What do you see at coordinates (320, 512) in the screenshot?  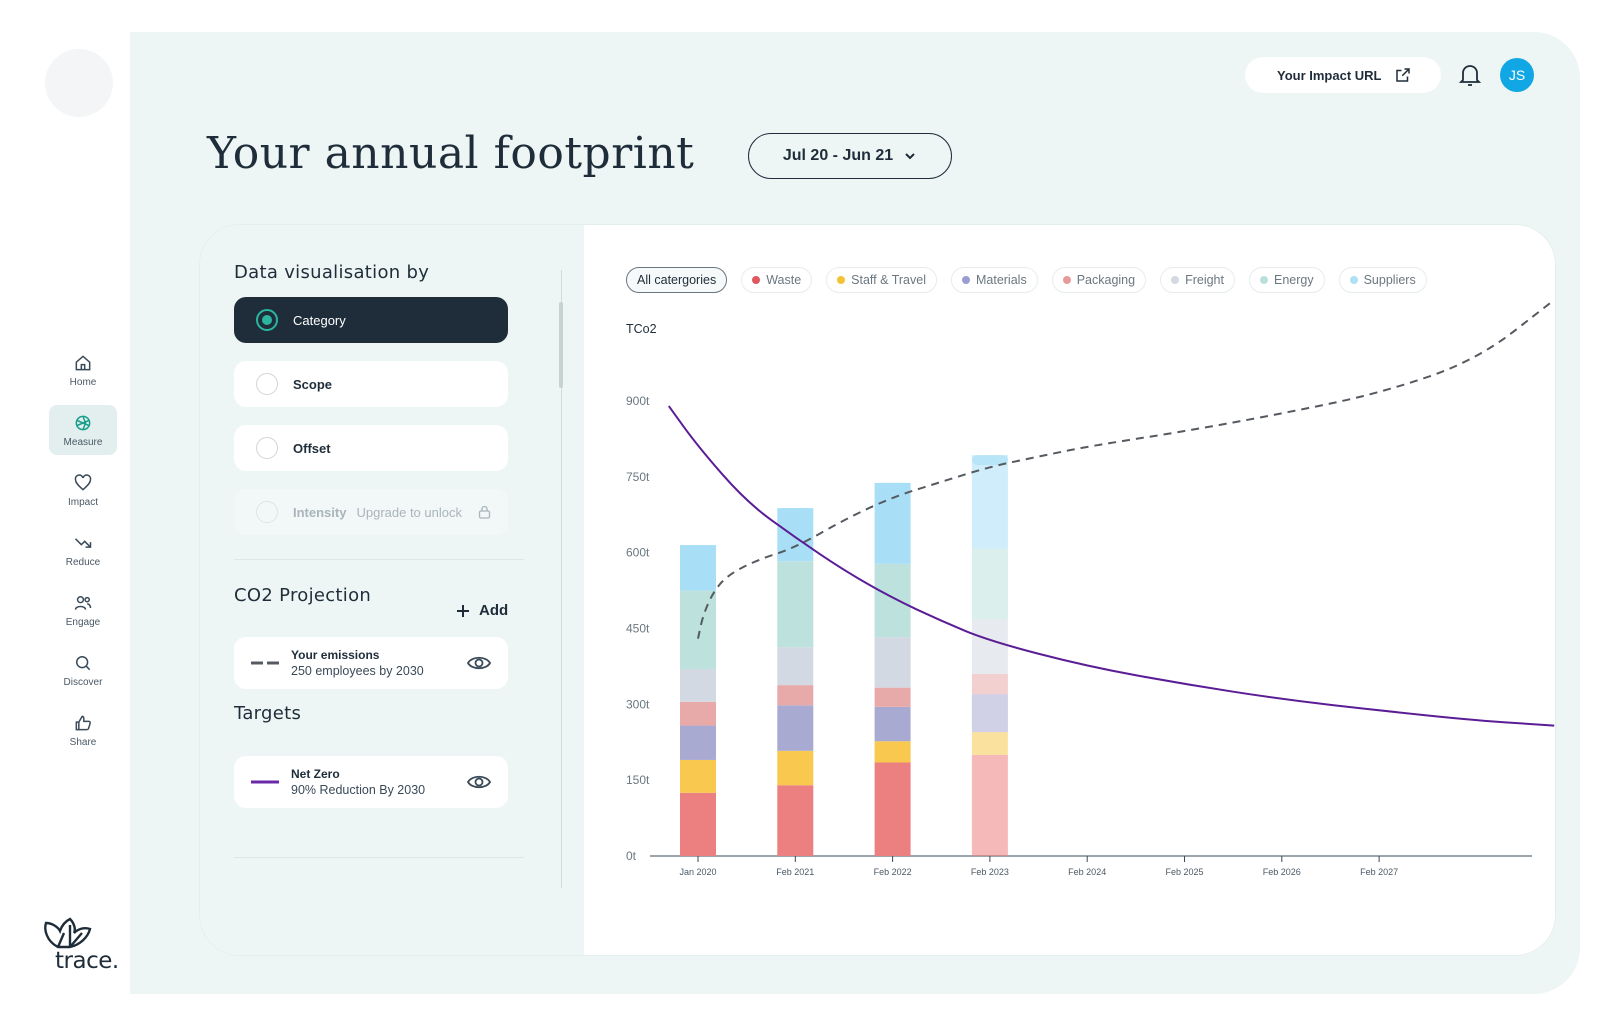 I see `option-label: Intensity` at bounding box center [320, 512].